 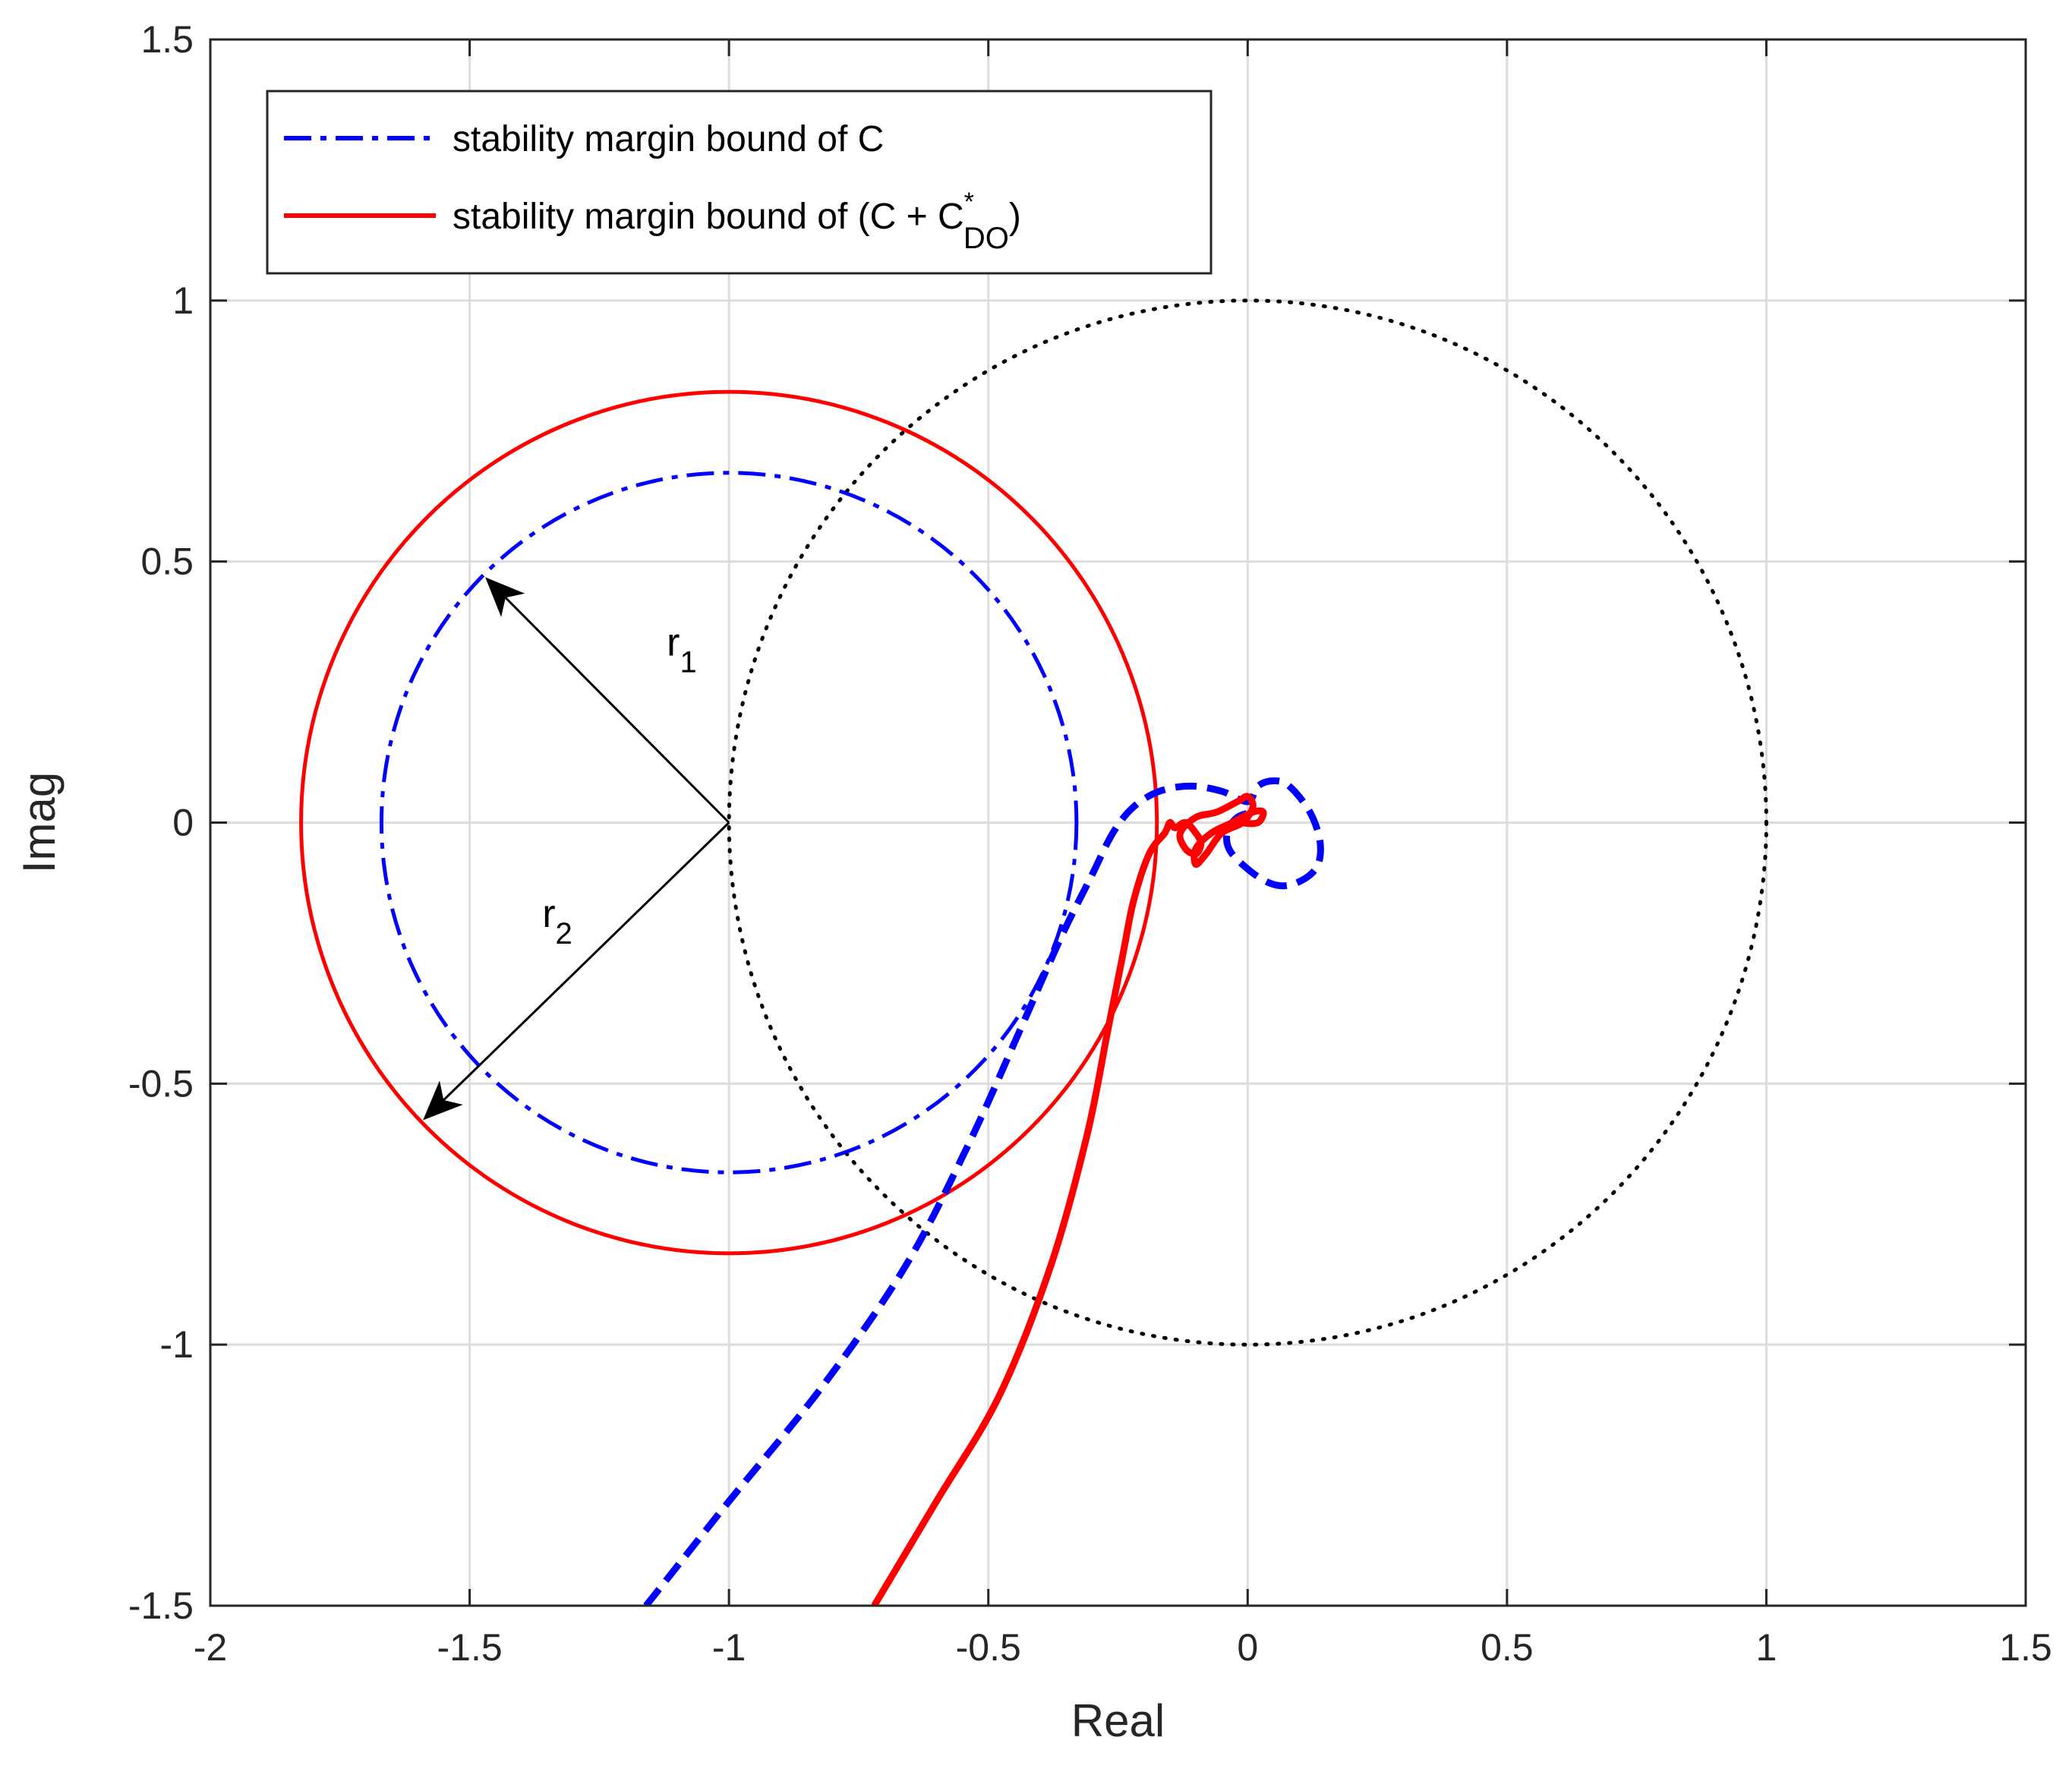 What do you see at coordinates (210, 1648) in the screenshot?
I see `x-tick-label: -2` at bounding box center [210, 1648].